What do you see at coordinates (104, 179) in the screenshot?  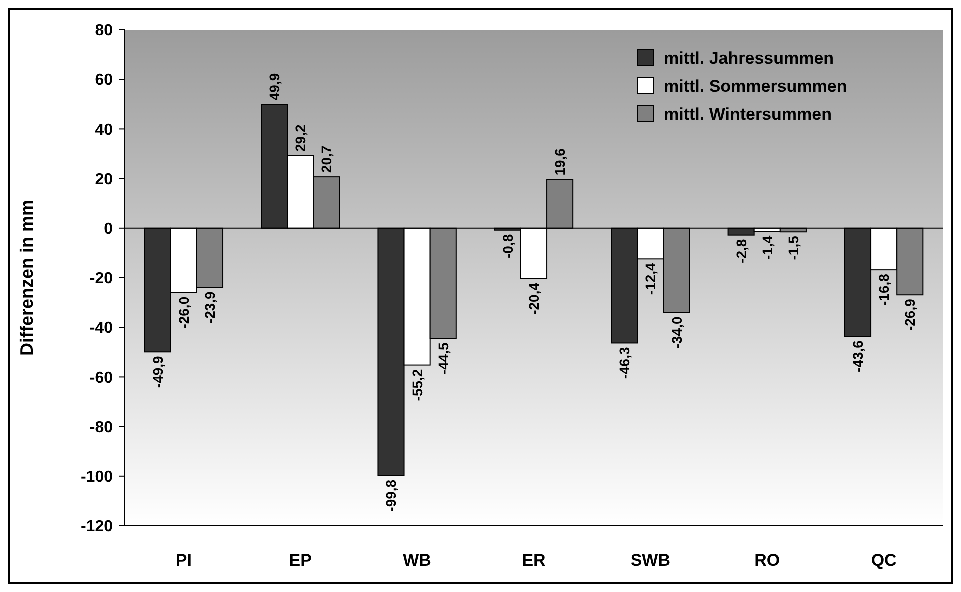 I see `y-tick-label: 20` at bounding box center [104, 179].